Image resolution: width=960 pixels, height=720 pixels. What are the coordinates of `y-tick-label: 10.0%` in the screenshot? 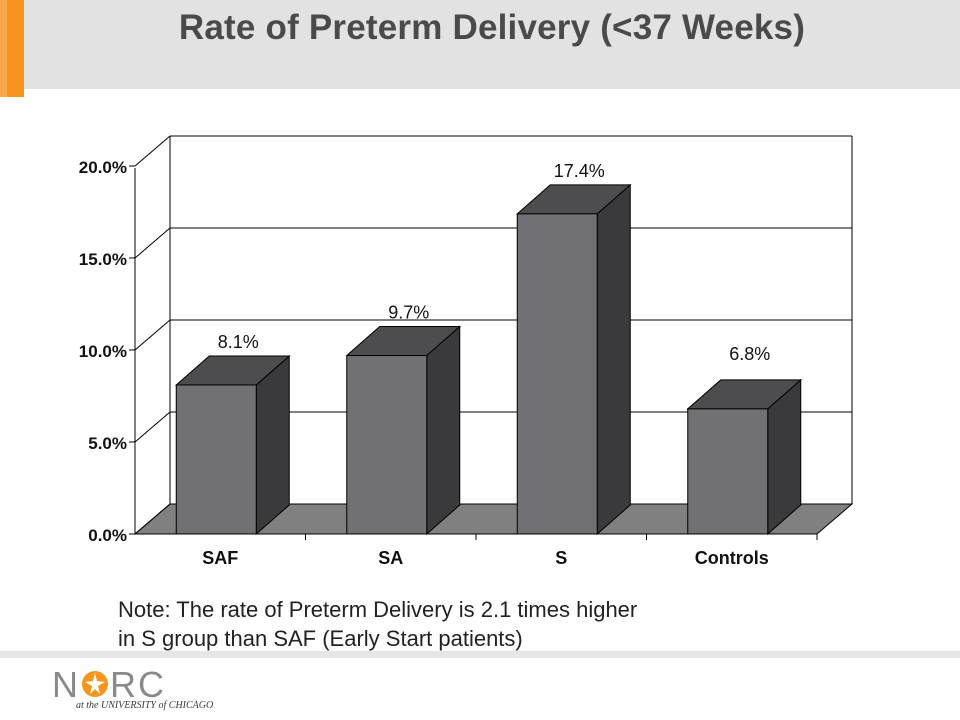 It's located at (103, 351).